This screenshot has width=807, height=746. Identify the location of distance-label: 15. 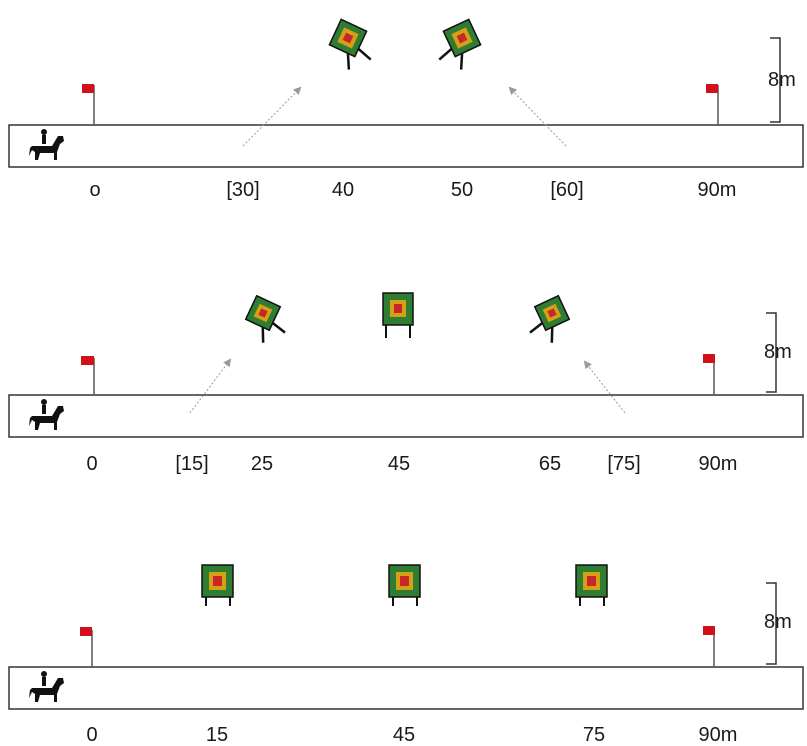
(217, 735).